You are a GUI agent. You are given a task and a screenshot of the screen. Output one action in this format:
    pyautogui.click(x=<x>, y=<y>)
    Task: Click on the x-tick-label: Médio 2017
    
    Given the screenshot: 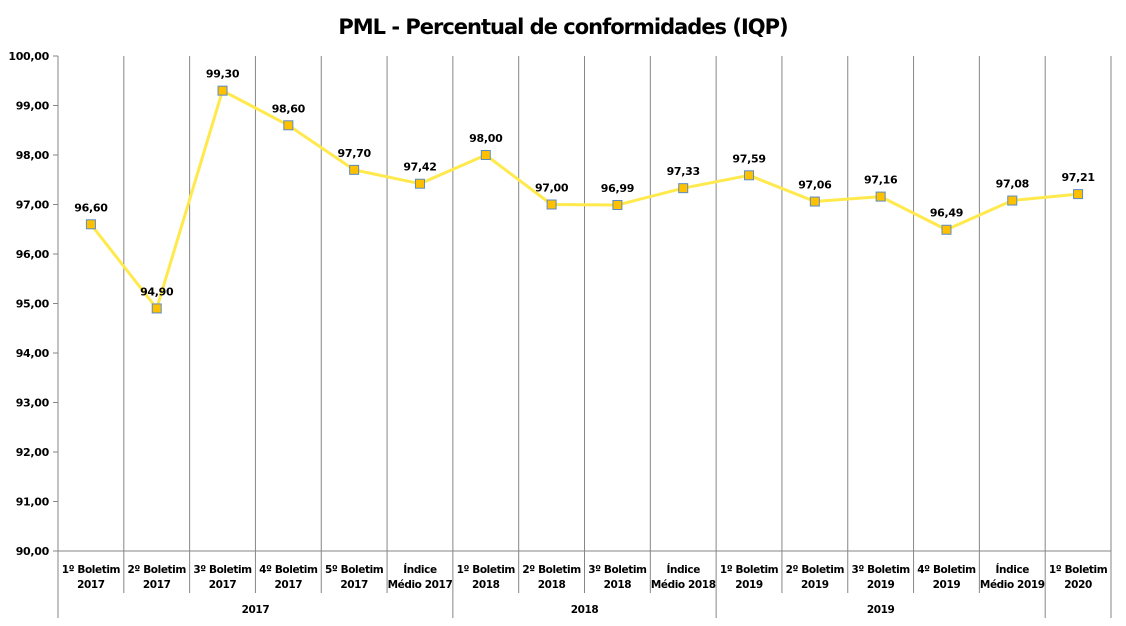 What is the action you would take?
    pyautogui.click(x=420, y=585)
    